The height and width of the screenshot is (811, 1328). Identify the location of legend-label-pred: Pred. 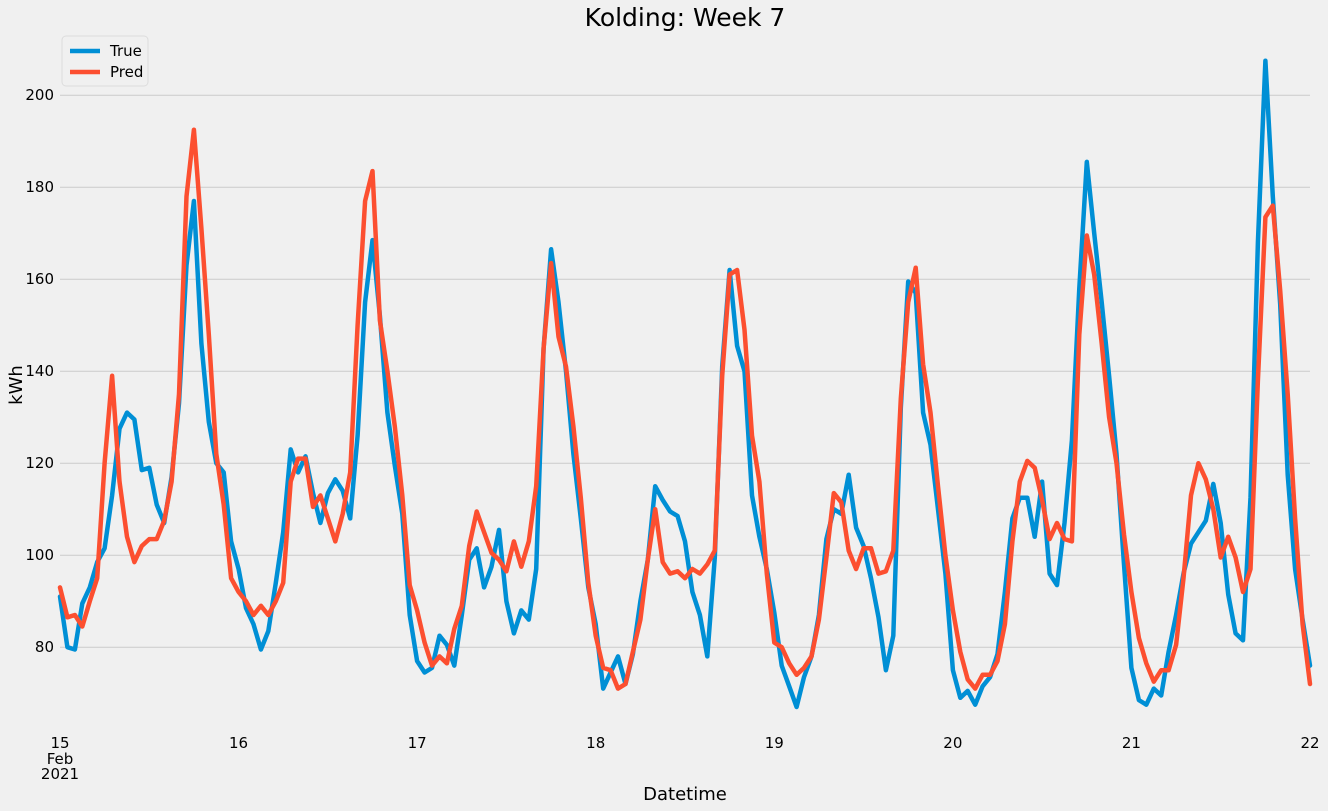
(126, 72).